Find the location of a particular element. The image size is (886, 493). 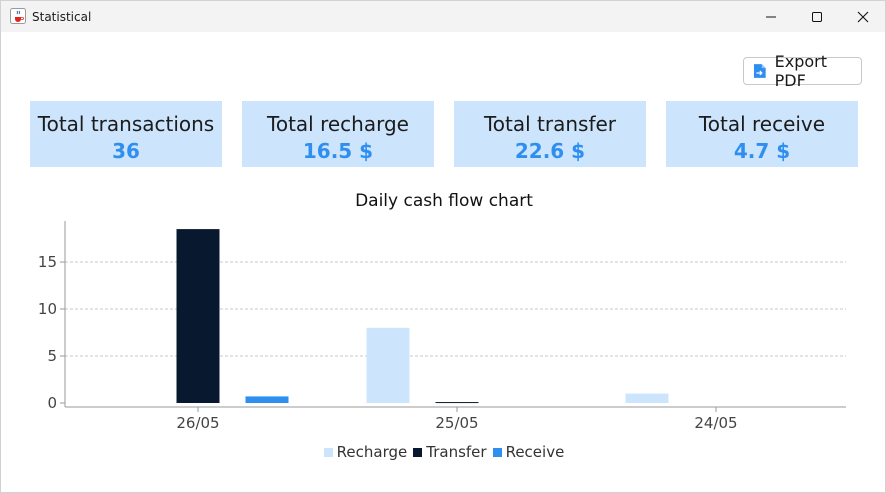

card-value: 36 is located at coordinates (126, 151).